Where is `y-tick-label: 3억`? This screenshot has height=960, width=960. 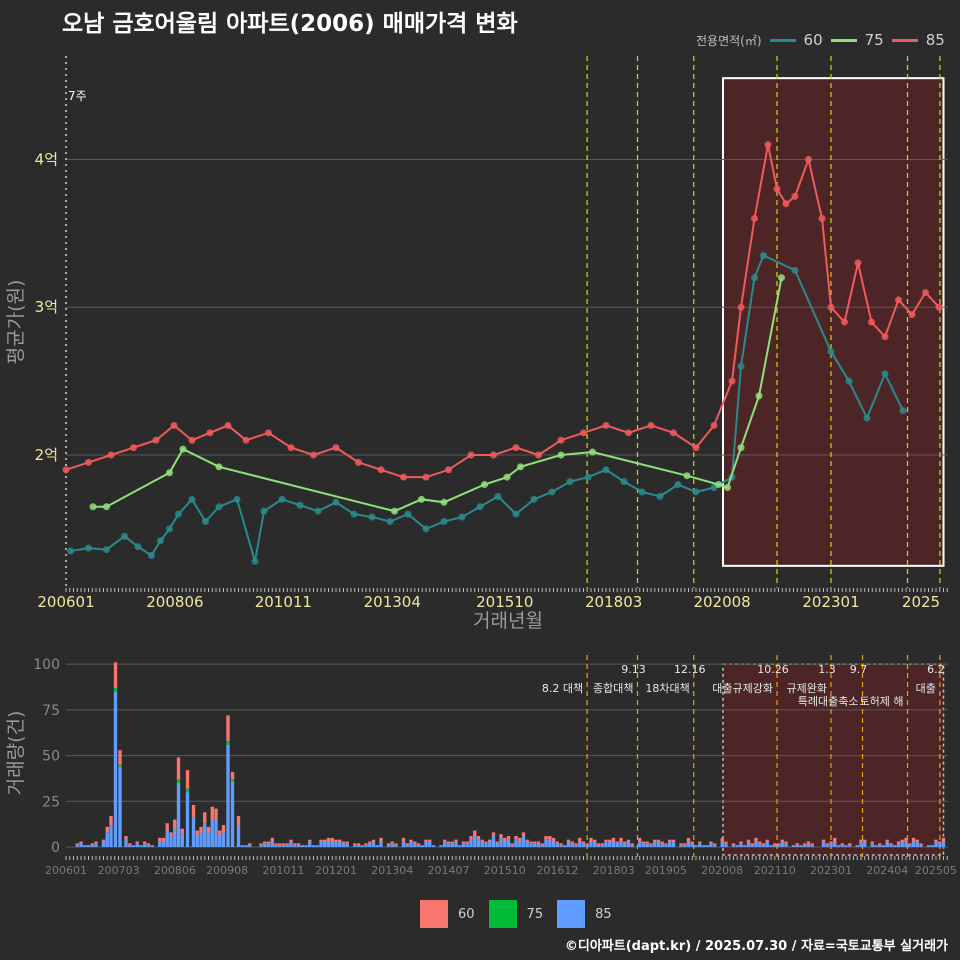 y-tick-label: 3억 is located at coordinates (46, 307).